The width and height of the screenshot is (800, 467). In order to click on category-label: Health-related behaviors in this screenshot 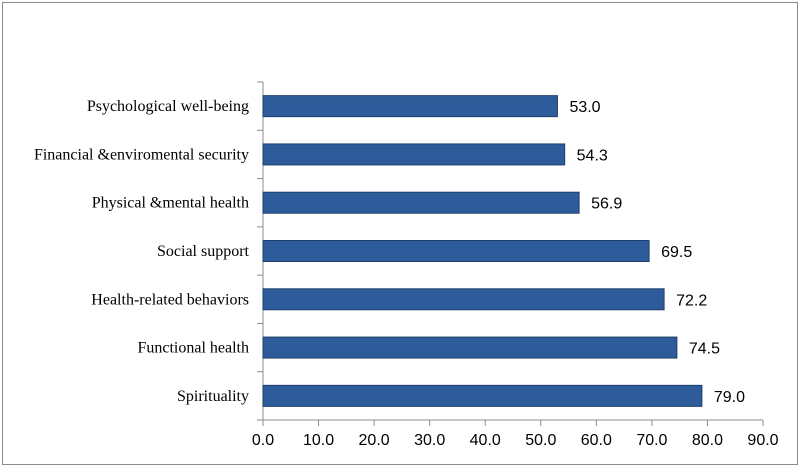, I will do `click(170, 299)`.